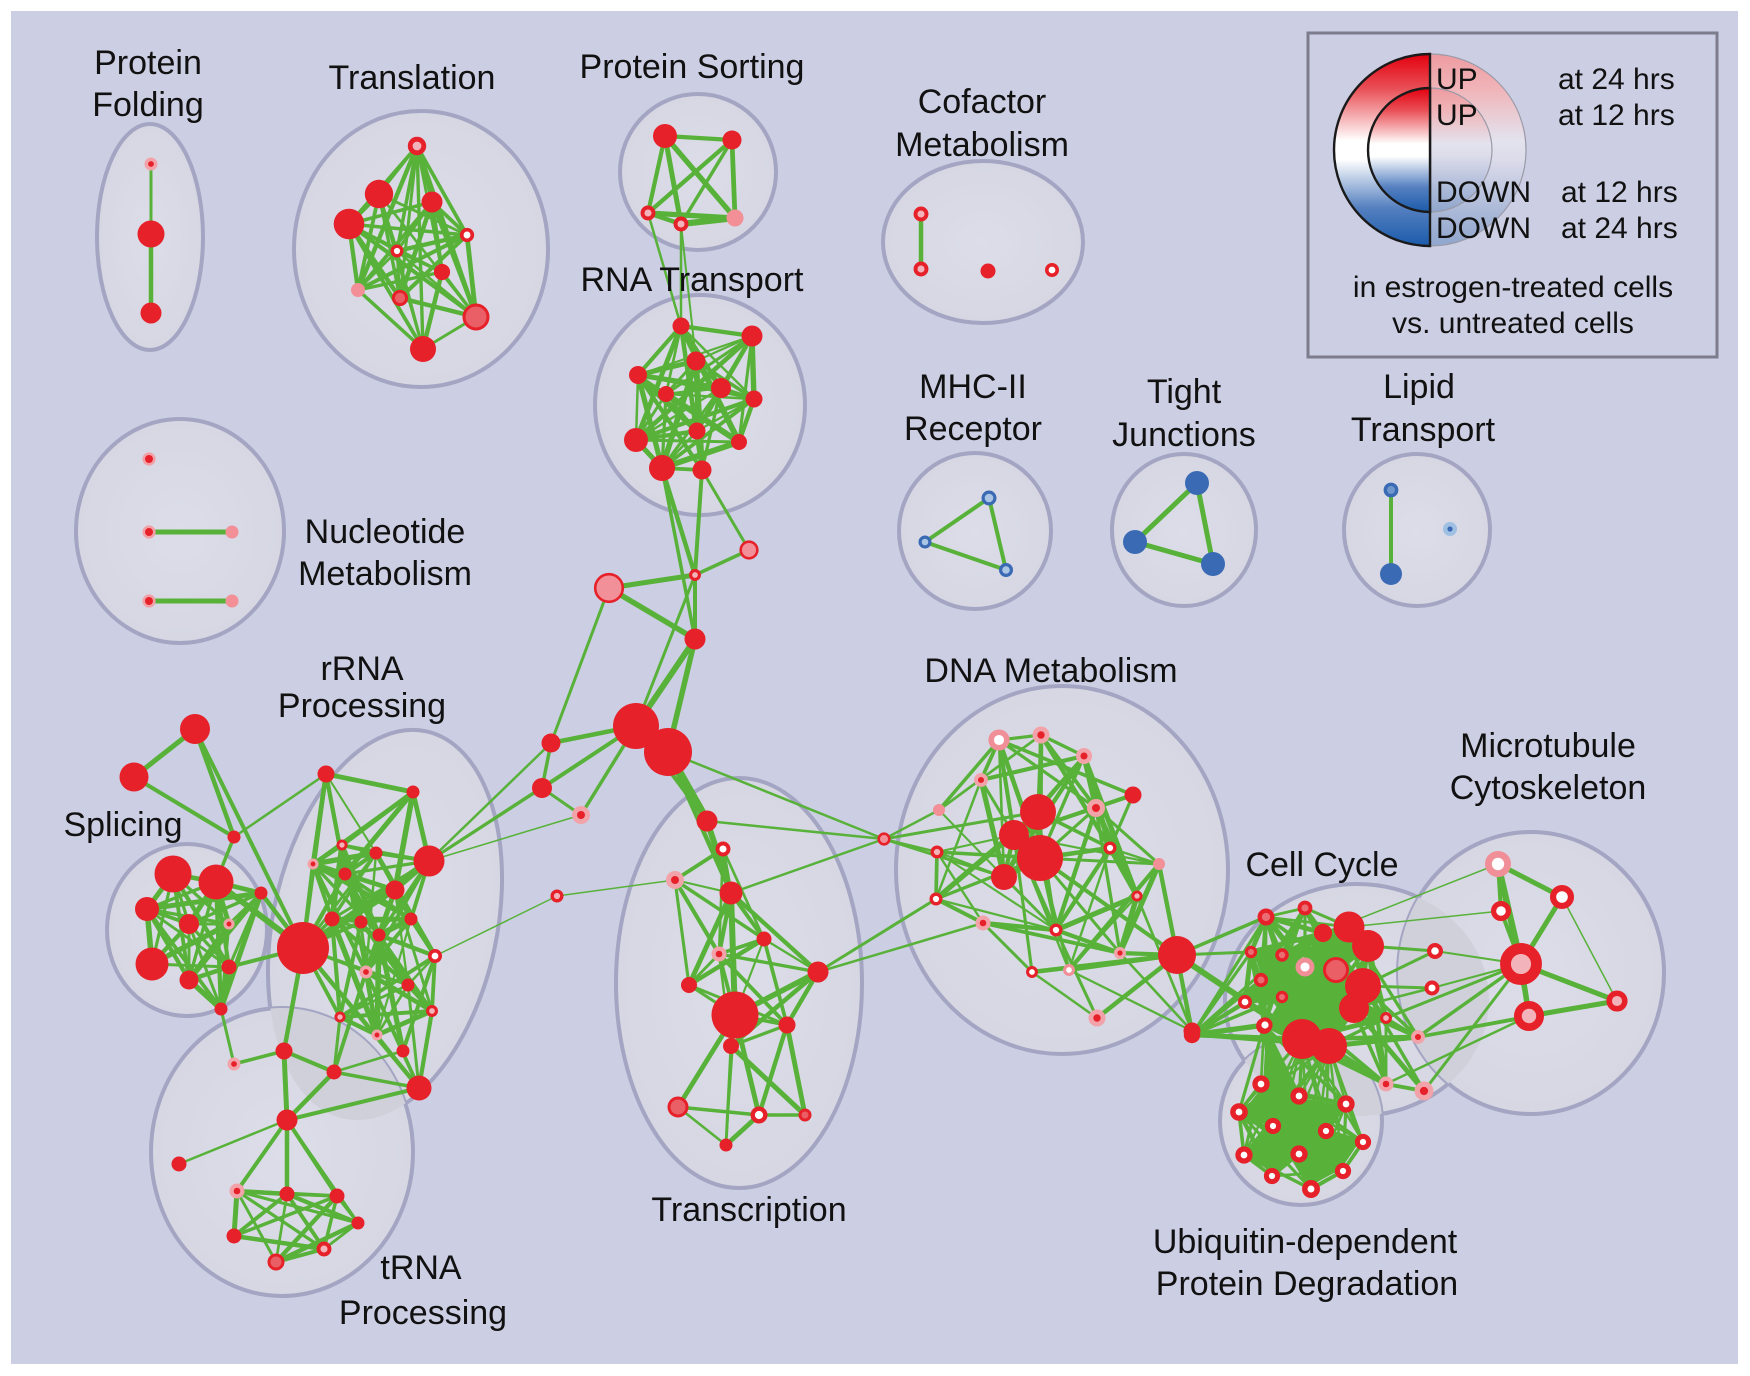 The image size is (1750, 1376). What do you see at coordinates (1419, 387) in the screenshot?
I see `svg-text: Lipid` at bounding box center [1419, 387].